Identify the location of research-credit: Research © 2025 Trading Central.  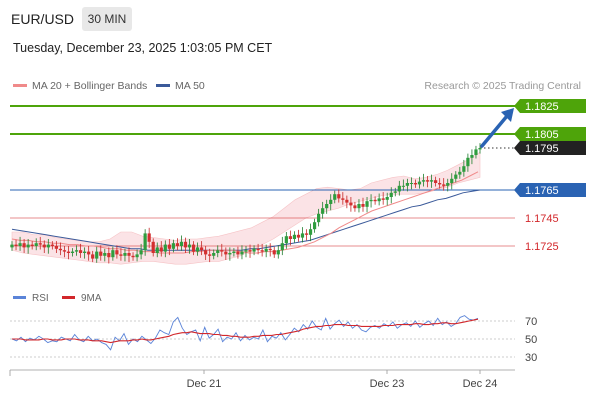
(502, 86).